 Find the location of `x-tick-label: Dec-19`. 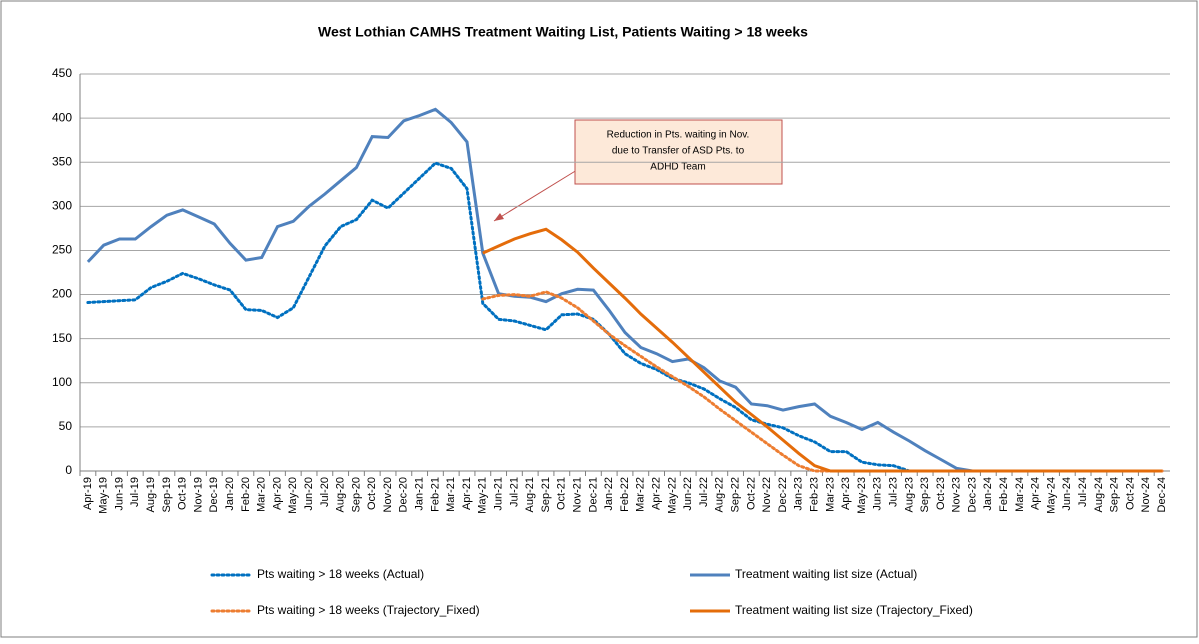

x-tick-label: Dec-19 is located at coordinates (214, 494).